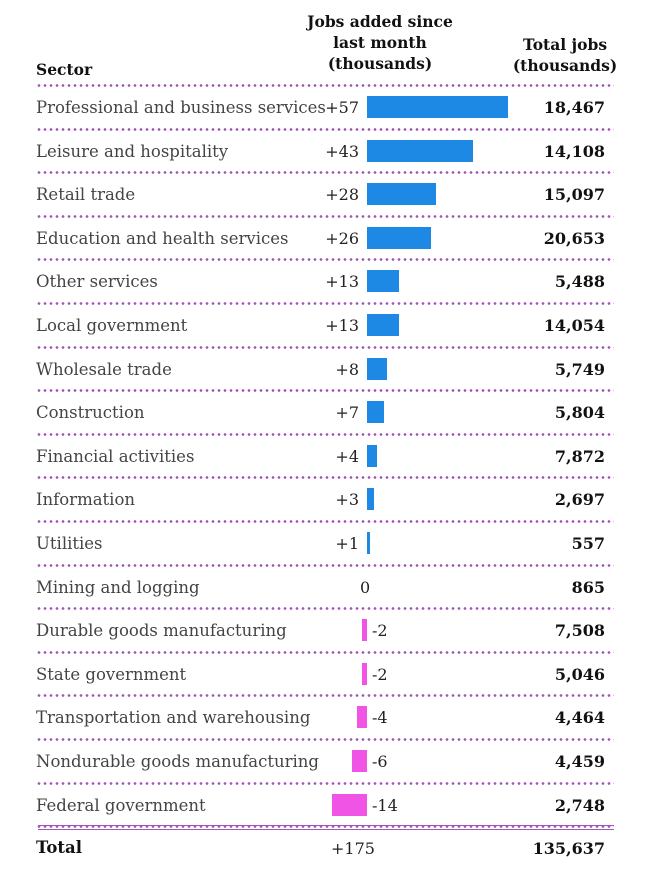 The image size is (645, 890). Describe the element at coordinates (322, 717) in the screenshot. I see `table-row: Transportation and warehousing -4 4,464` at that location.